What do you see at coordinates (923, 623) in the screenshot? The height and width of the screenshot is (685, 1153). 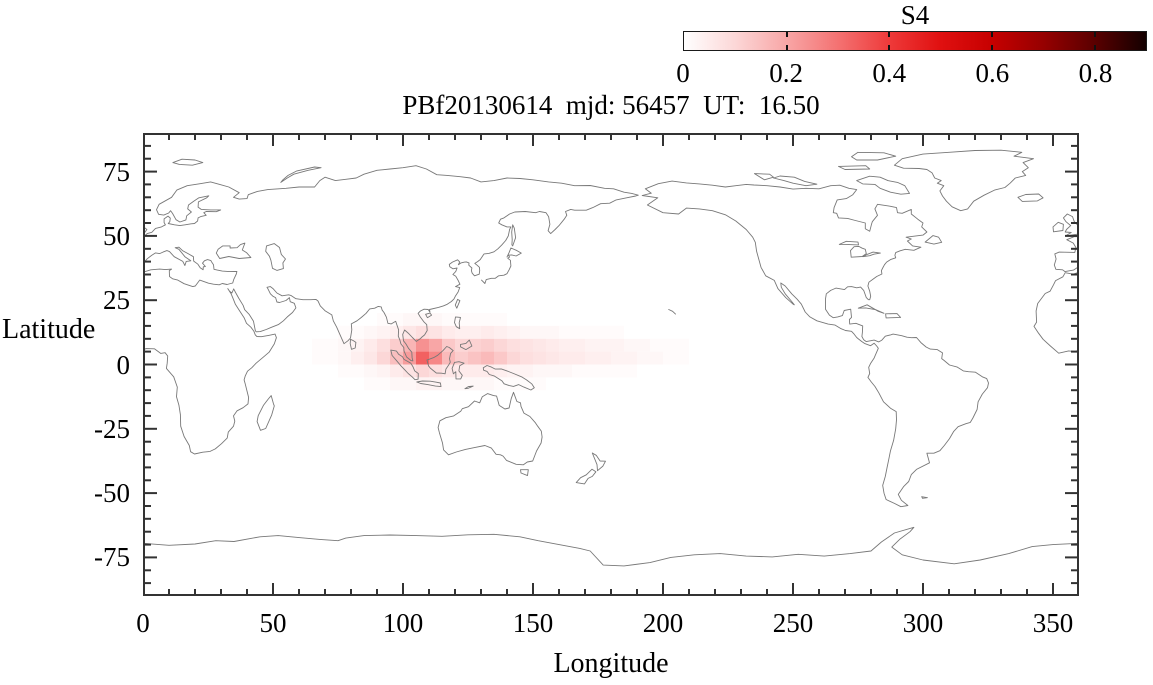 I see `x-axis-tick-label: 300` at bounding box center [923, 623].